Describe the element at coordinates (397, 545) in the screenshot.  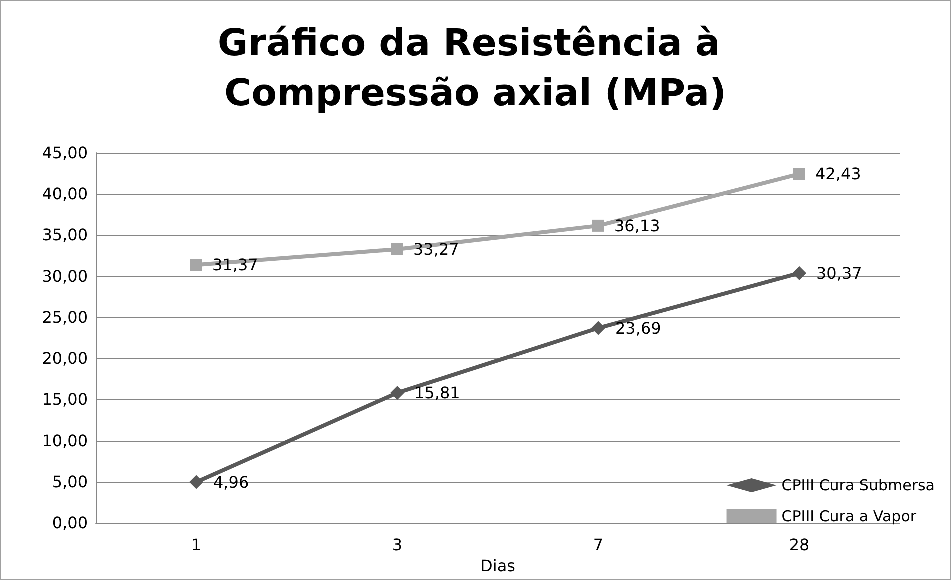
I see `x-tick-label: 3` at that location.